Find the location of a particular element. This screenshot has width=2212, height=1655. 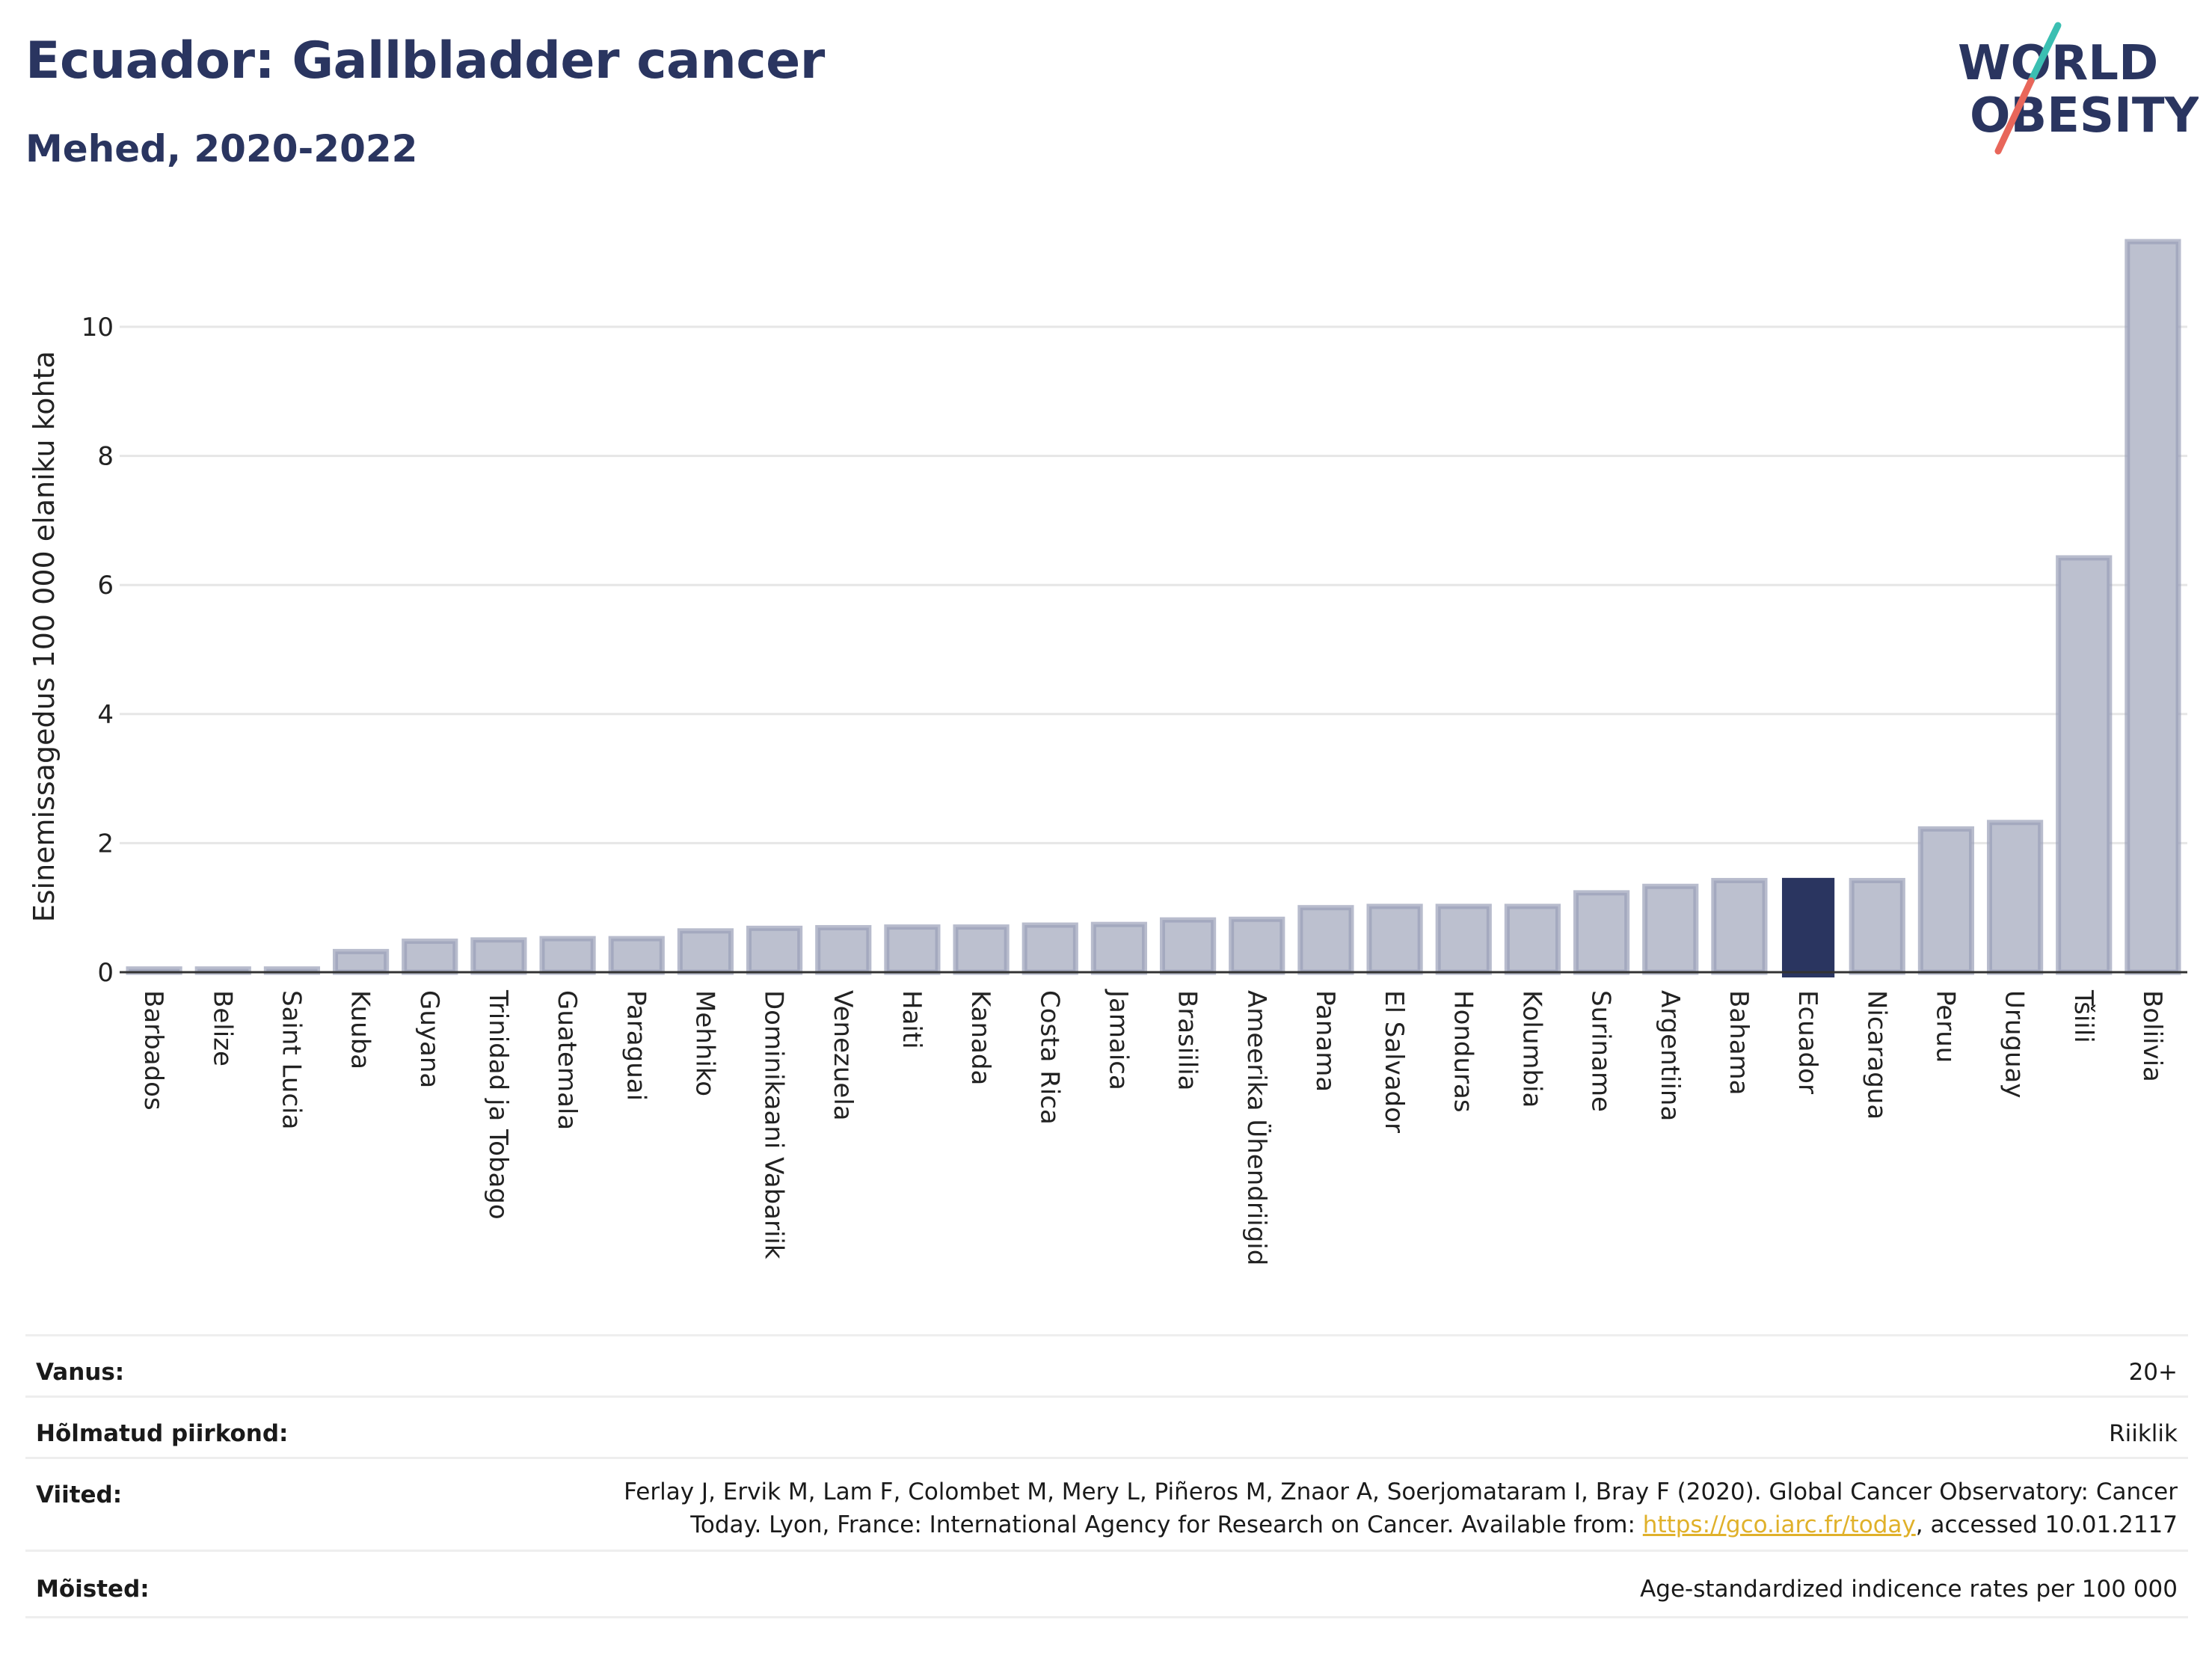

y-tick-label: 8 is located at coordinates (105, 457).